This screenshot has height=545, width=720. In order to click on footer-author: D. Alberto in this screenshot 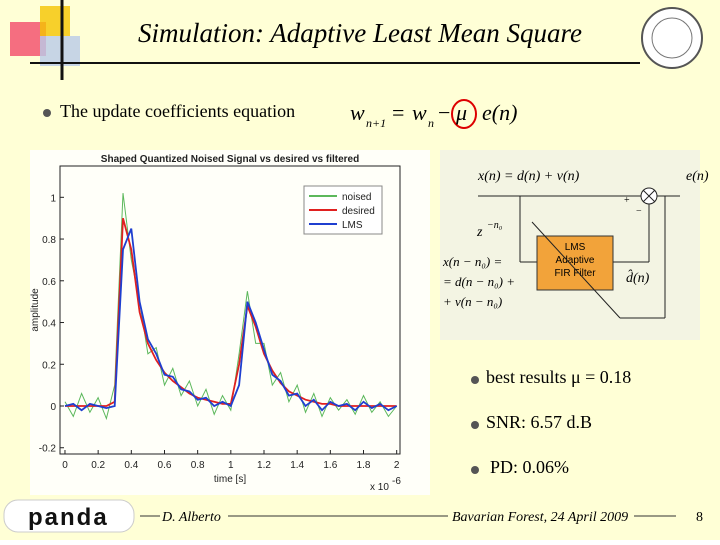, I will do `click(191, 517)`.